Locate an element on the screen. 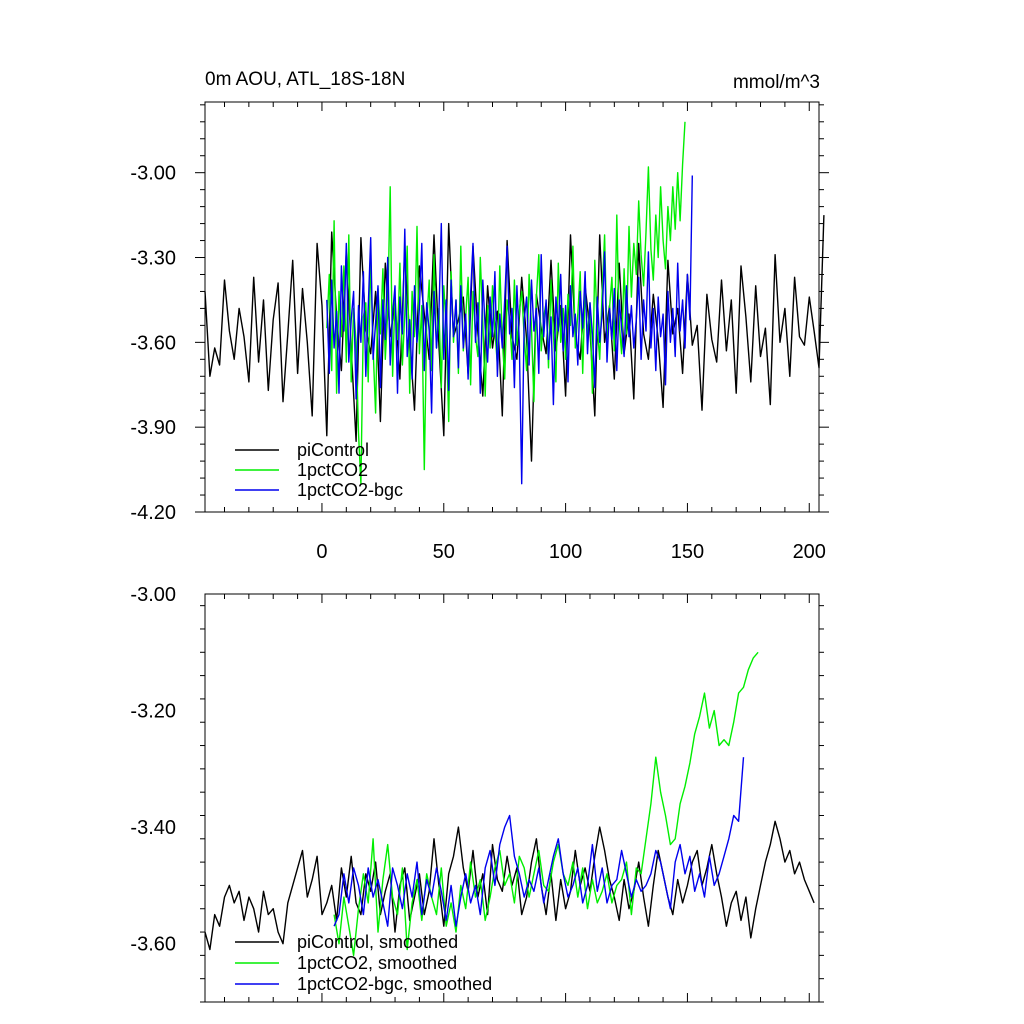  y-tick-labels: -4.20 -3.90 -3.60 -3.30 -3.00 is located at coordinates (153, 343).